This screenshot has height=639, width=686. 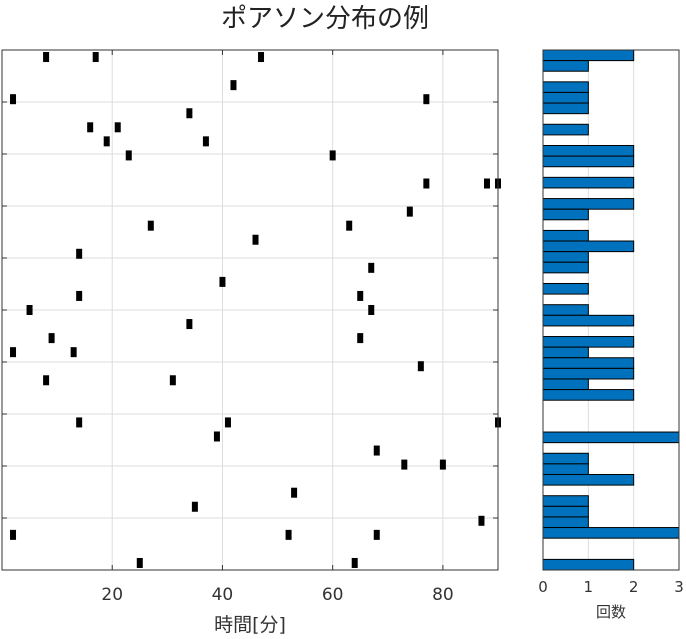 What do you see at coordinates (589, 587) in the screenshot?
I see `histogram-xtick-label: 1` at bounding box center [589, 587].